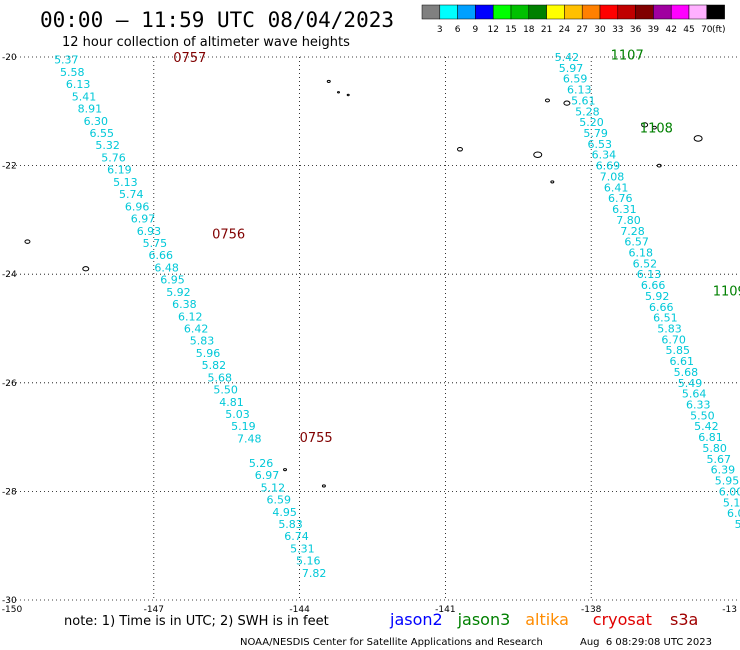 Image resolution: width=740 pixels, height=650 pixels. What do you see at coordinates (296, 536) in the screenshot?
I see `swh-value-label: 6.74` at bounding box center [296, 536].